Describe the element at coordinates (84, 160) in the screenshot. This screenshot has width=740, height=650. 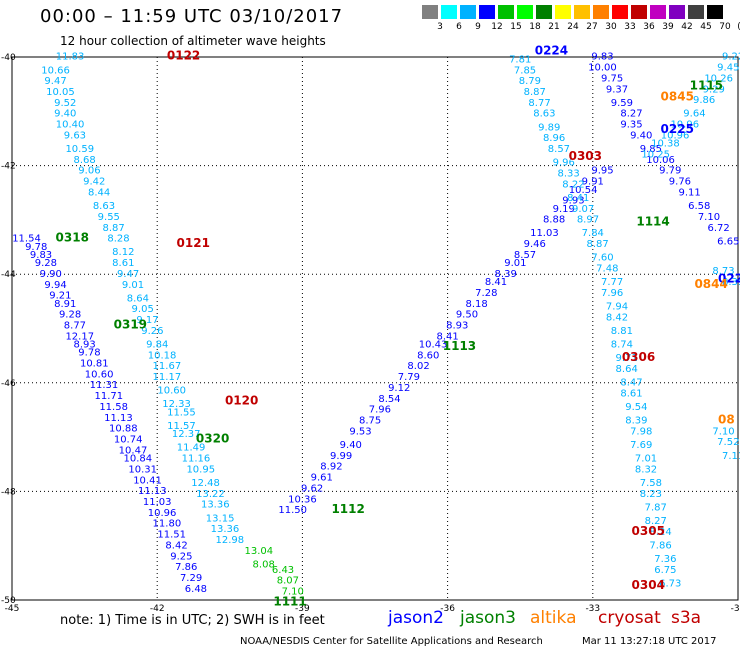
I see `wave-height-value: 8.68` at that location.